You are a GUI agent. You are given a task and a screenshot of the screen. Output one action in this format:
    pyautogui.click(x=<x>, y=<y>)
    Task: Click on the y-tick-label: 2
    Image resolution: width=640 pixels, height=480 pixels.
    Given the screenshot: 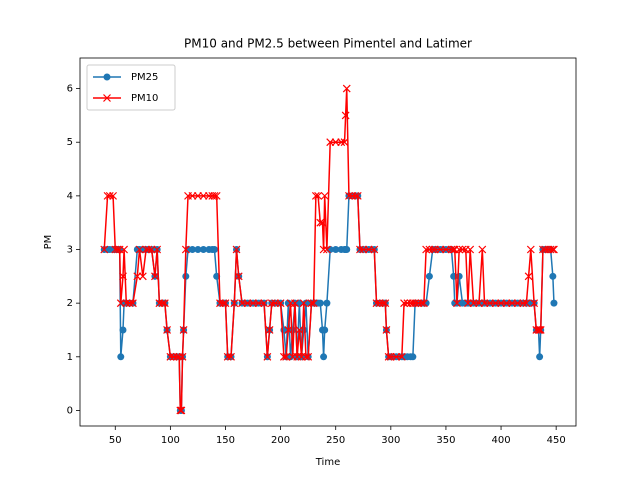 What is the action you would take?
    pyautogui.click(x=70, y=303)
    